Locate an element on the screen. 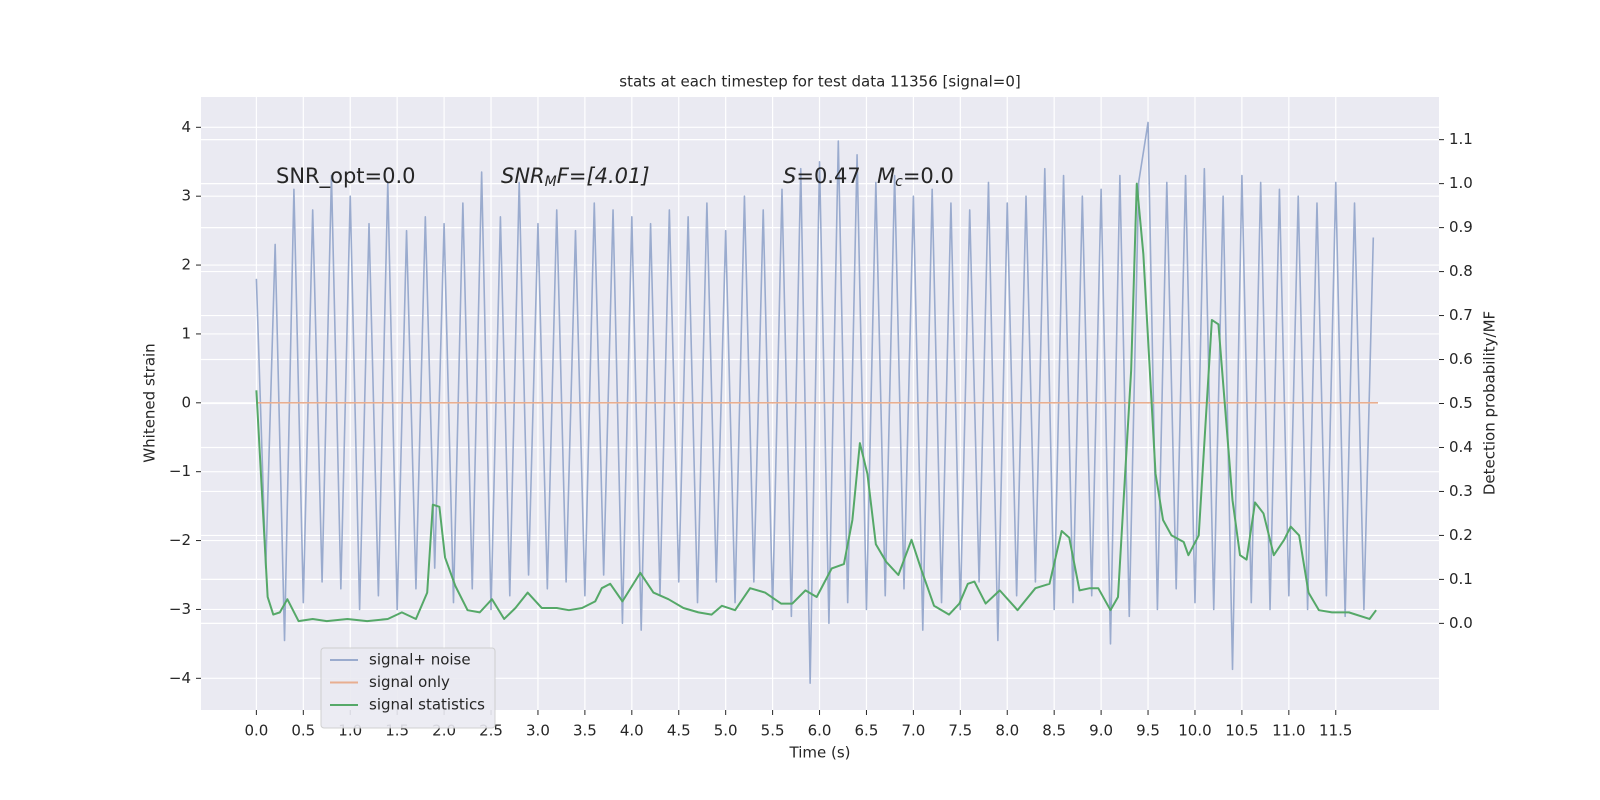 This screenshot has width=1600, height=800. y2-tick-label: 0.7 is located at coordinates (1461, 315).